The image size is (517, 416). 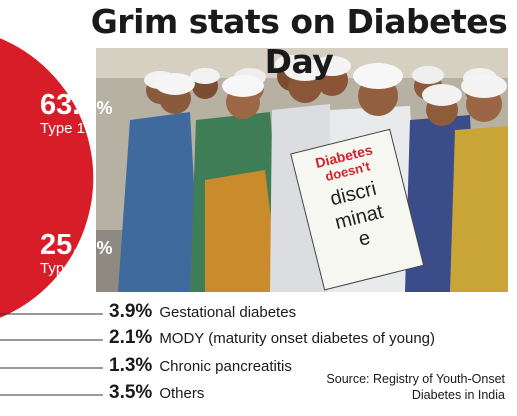 I want to click on type2-value-label: 25.3%, so click(x=76, y=245).